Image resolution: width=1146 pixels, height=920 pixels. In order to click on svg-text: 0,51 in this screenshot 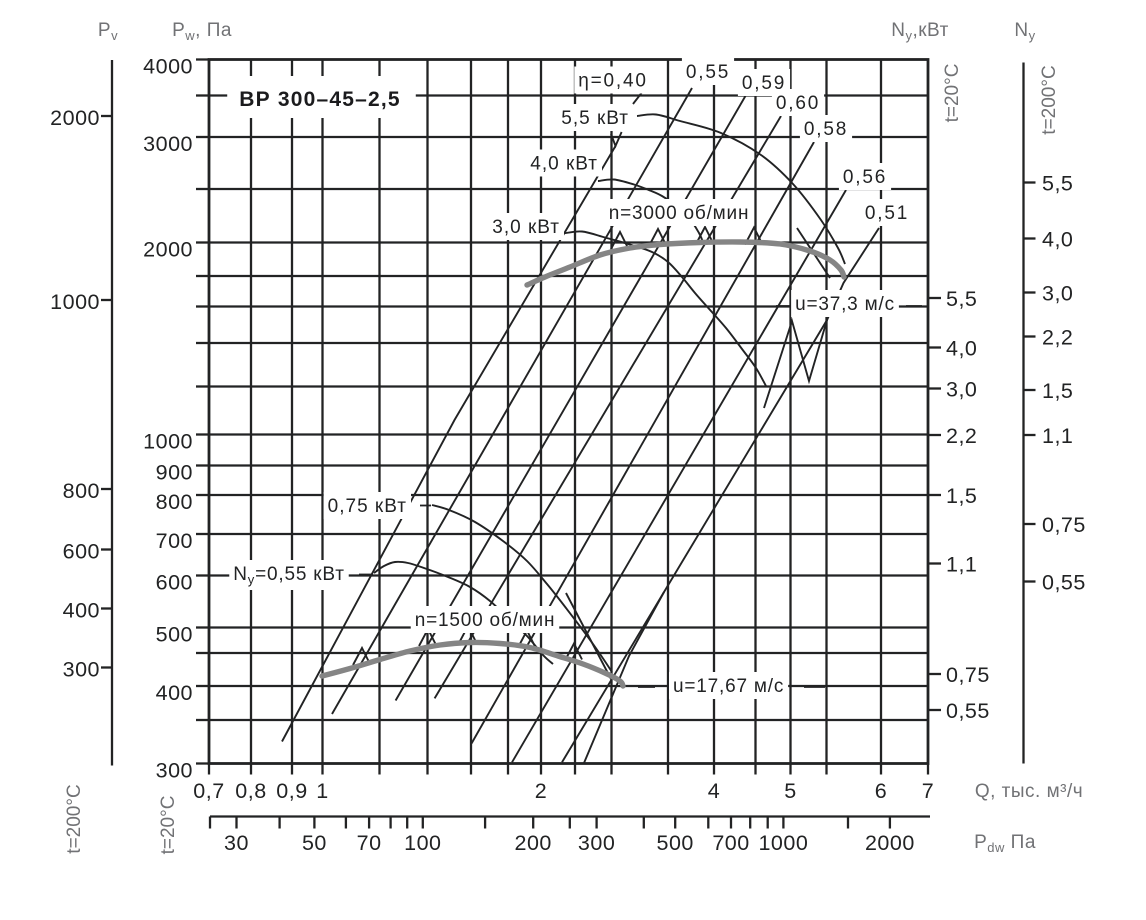, I will do `click(887, 213)`.